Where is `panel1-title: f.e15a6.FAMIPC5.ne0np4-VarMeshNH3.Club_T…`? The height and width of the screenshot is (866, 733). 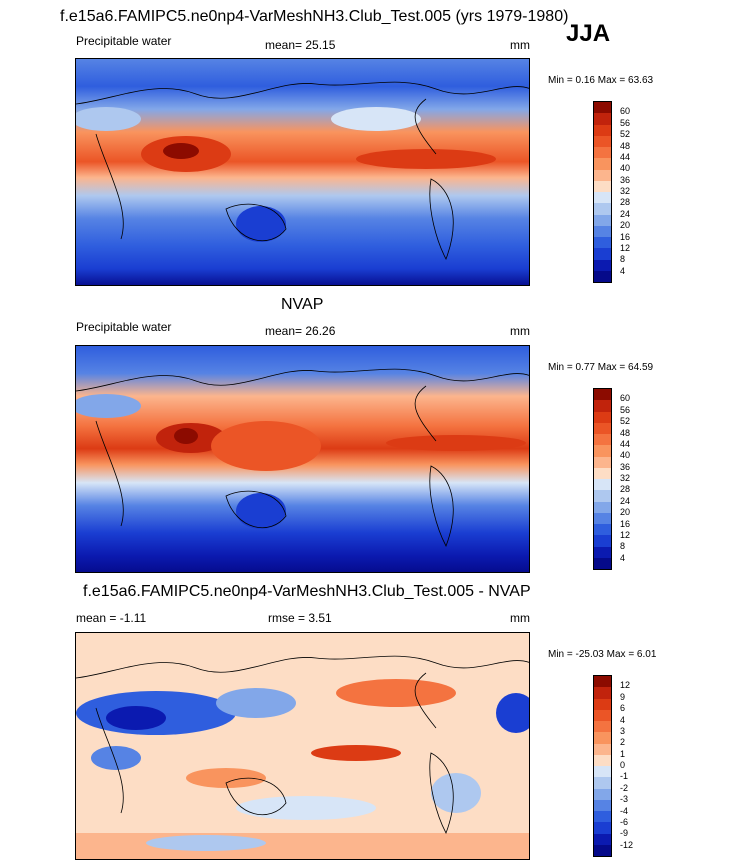
panel1-title: f.e15a6.FAMIPC5.ne0np4-VarMeshNH3.Club_T… is located at coordinates (314, 16).